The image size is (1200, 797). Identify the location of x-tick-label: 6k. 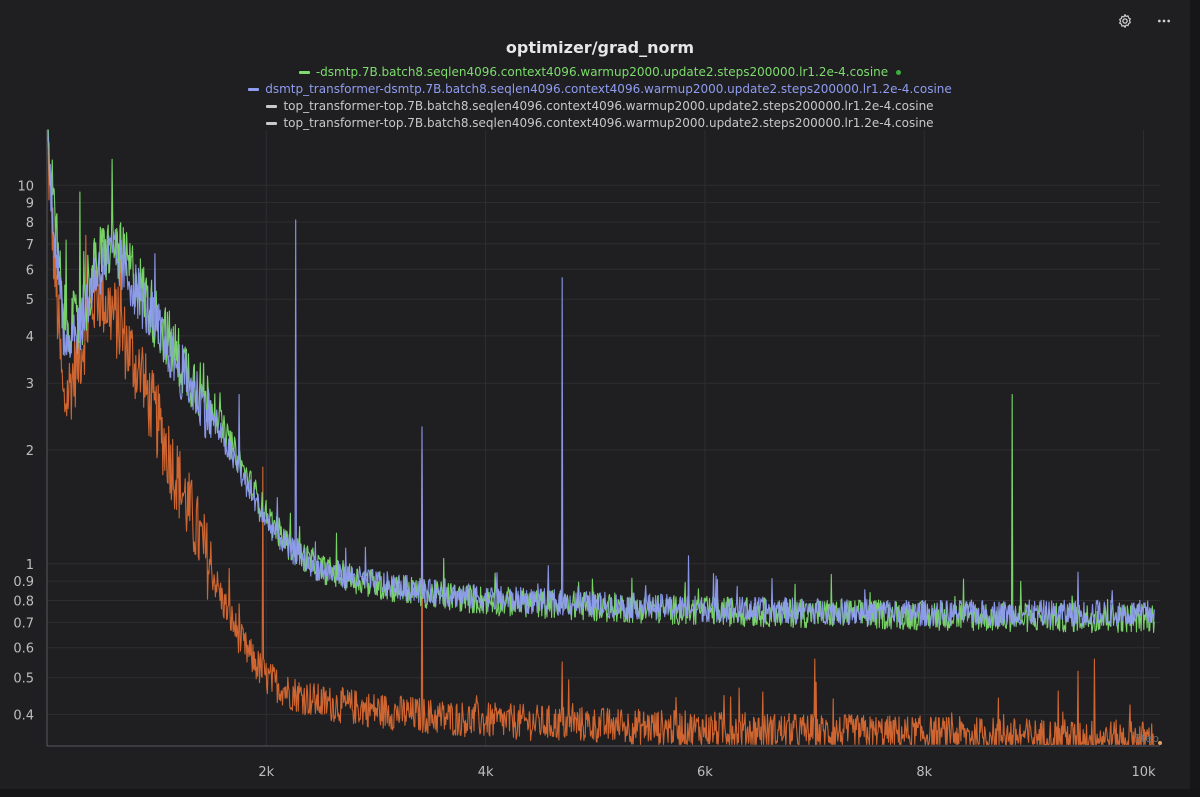
(705, 772).